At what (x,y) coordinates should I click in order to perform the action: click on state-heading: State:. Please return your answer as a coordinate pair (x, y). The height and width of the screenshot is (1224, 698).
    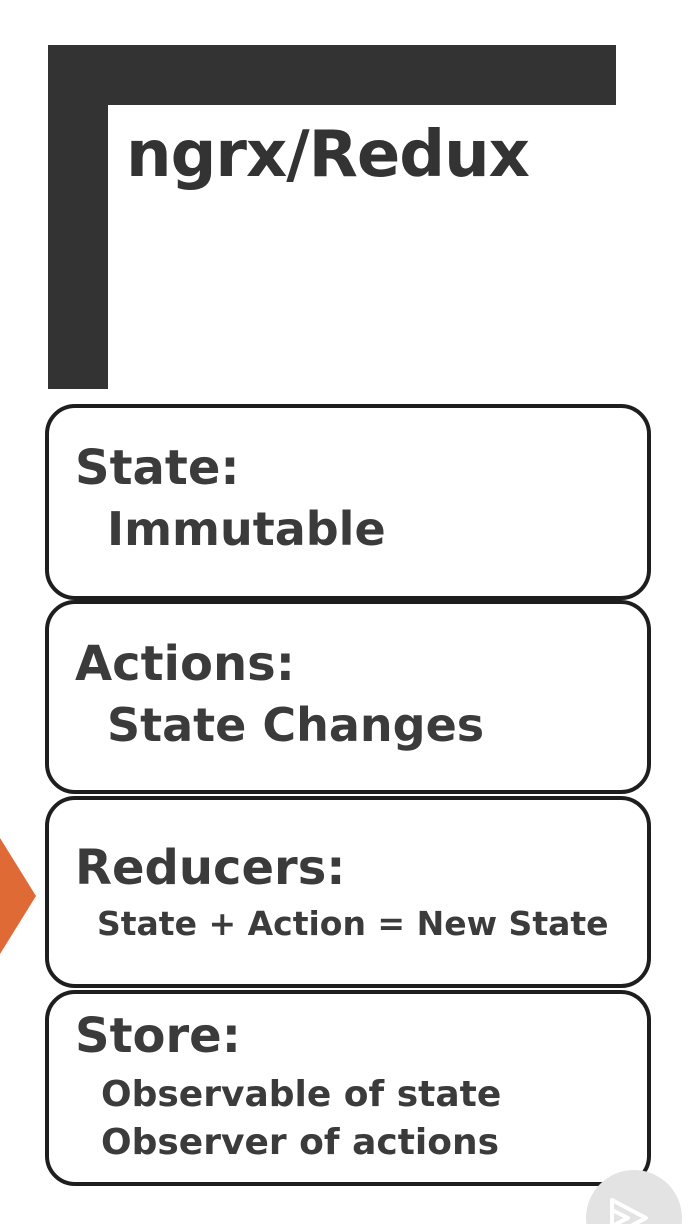
    Looking at the image, I should click on (157, 468).